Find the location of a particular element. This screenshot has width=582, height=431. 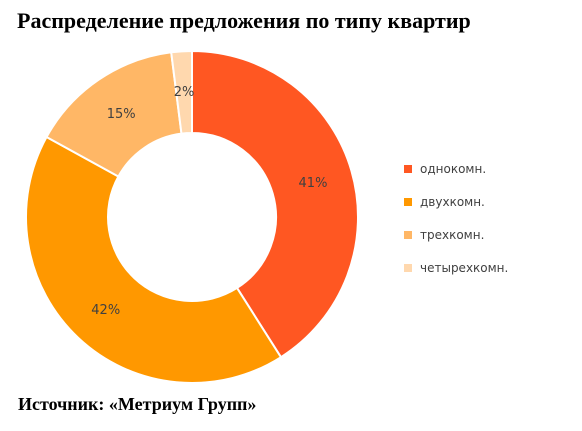

legend-item-4: четырехкомн. is located at coordinates (489, 268).